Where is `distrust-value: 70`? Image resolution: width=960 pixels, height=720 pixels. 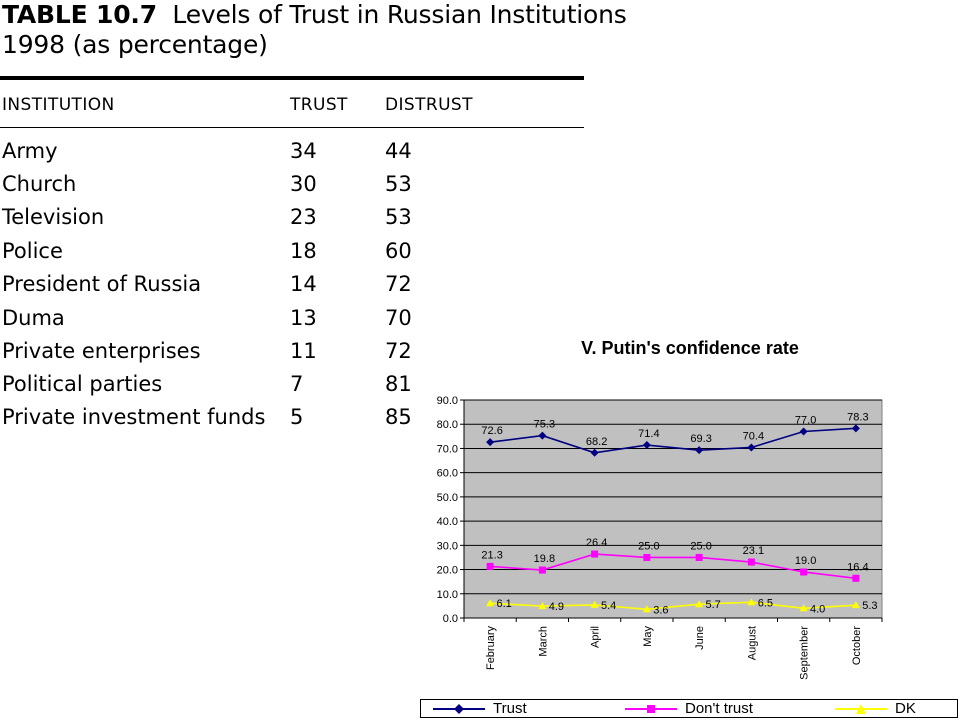
distrust-value: 70 is located at coordinates (398, 318).